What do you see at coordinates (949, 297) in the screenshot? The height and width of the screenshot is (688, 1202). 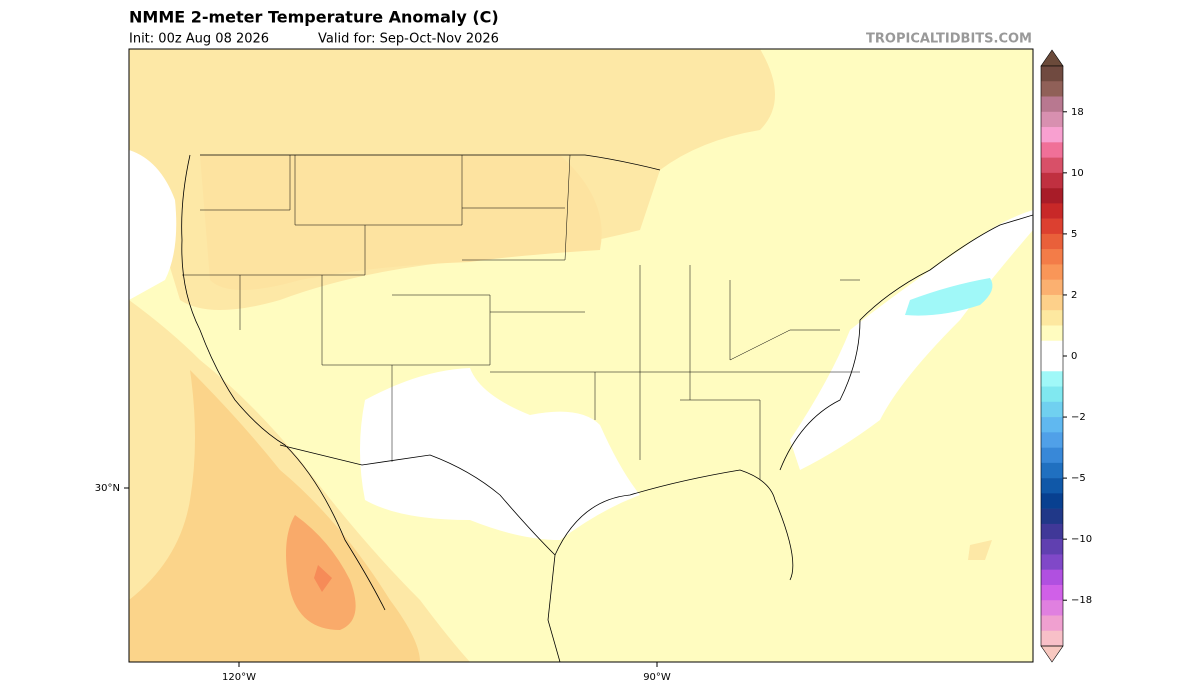 I see `cold-region` at bounding box center [949, 297].